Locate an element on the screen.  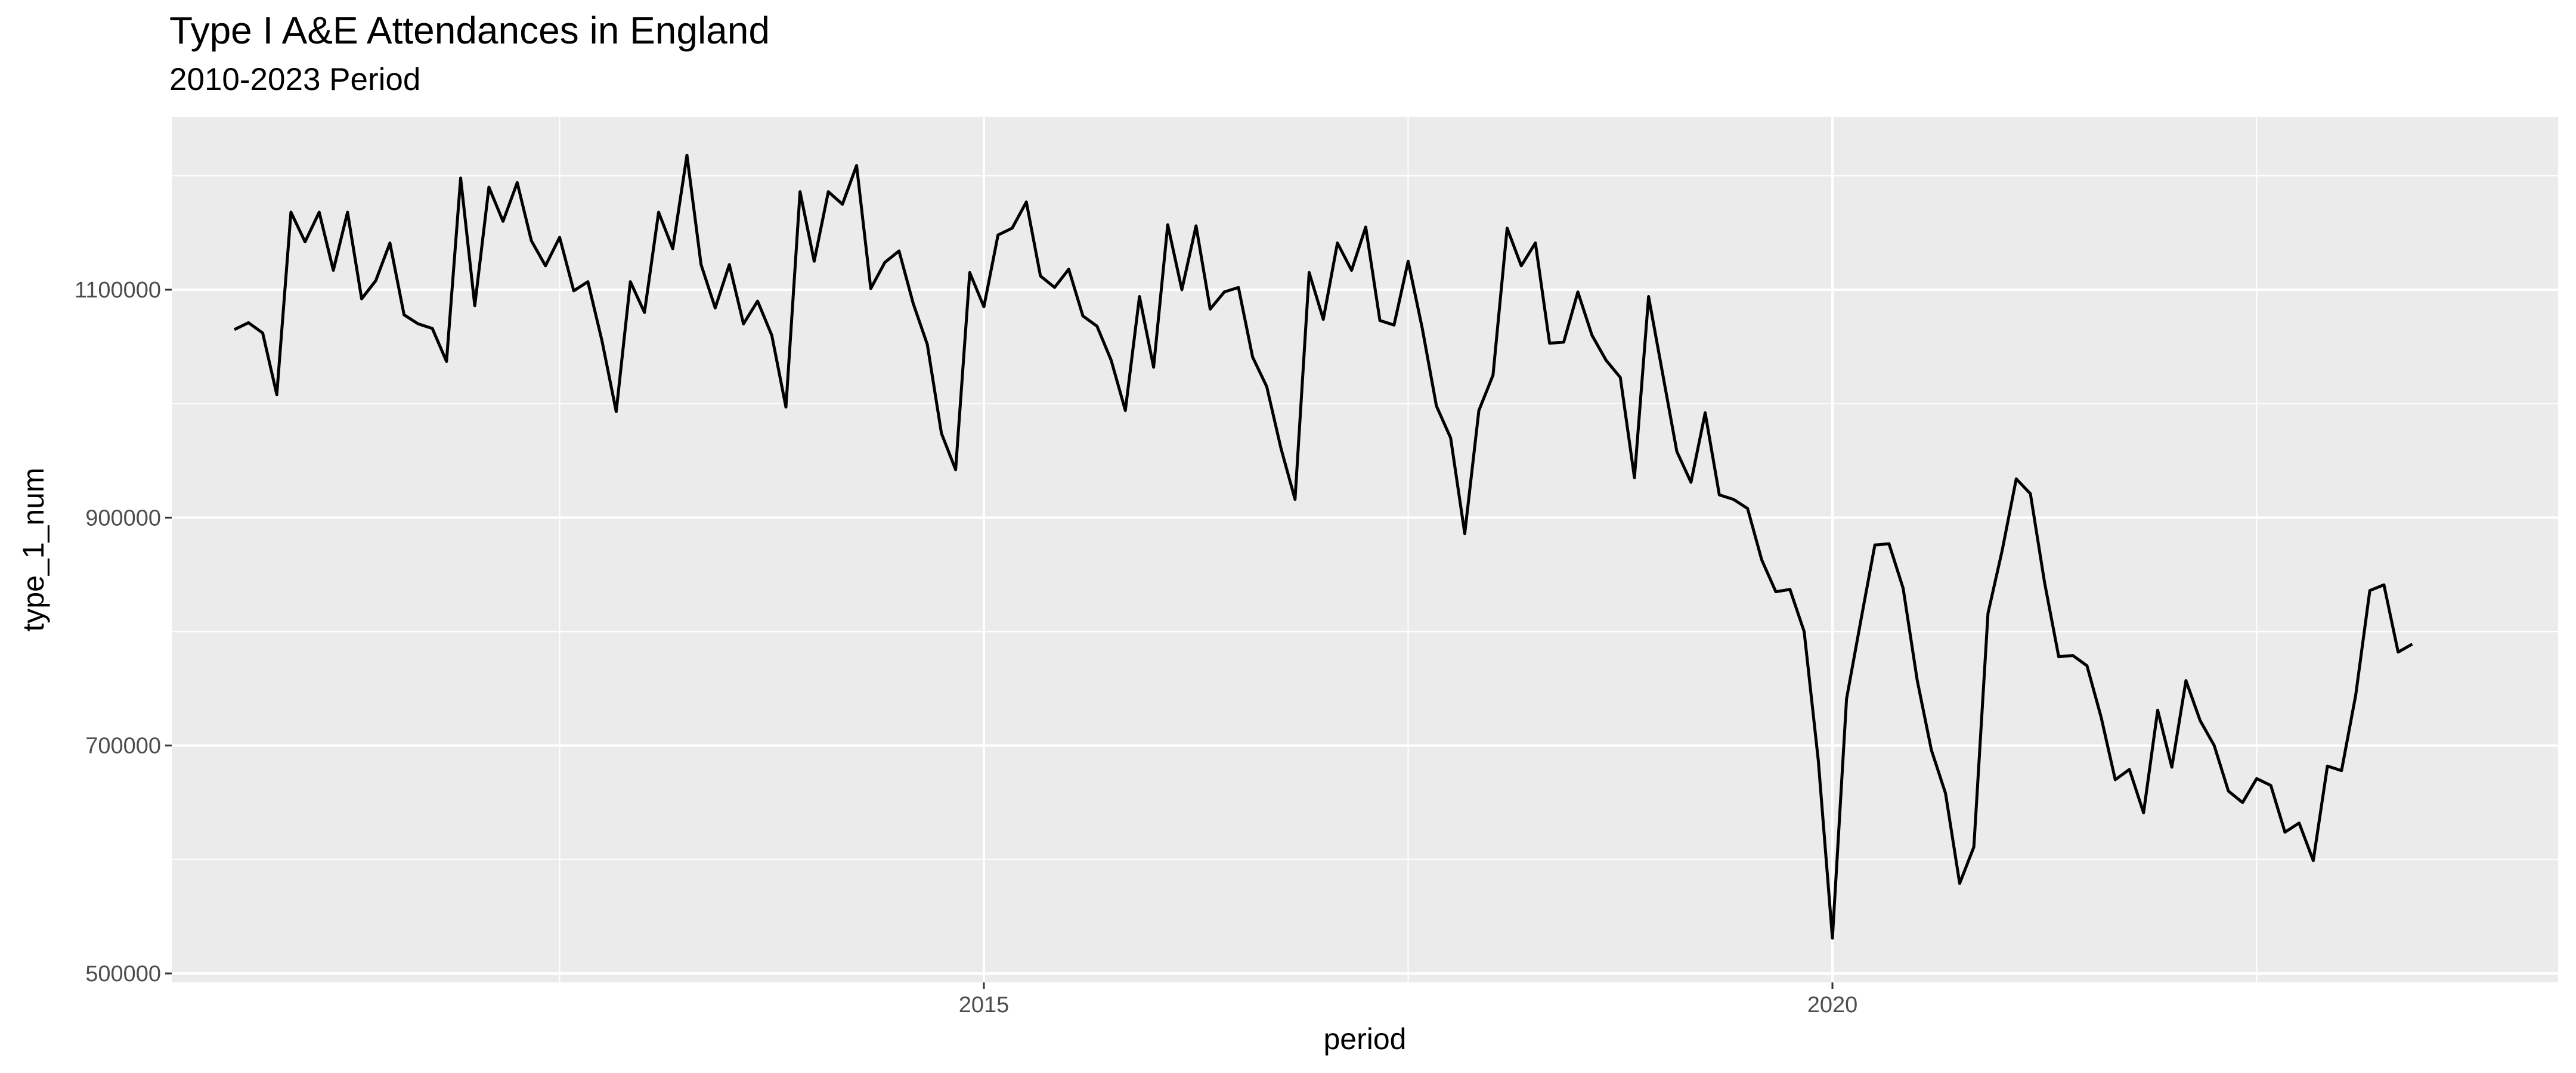
x-tick-label: 2020 is located at coordinates (1832, 1005).